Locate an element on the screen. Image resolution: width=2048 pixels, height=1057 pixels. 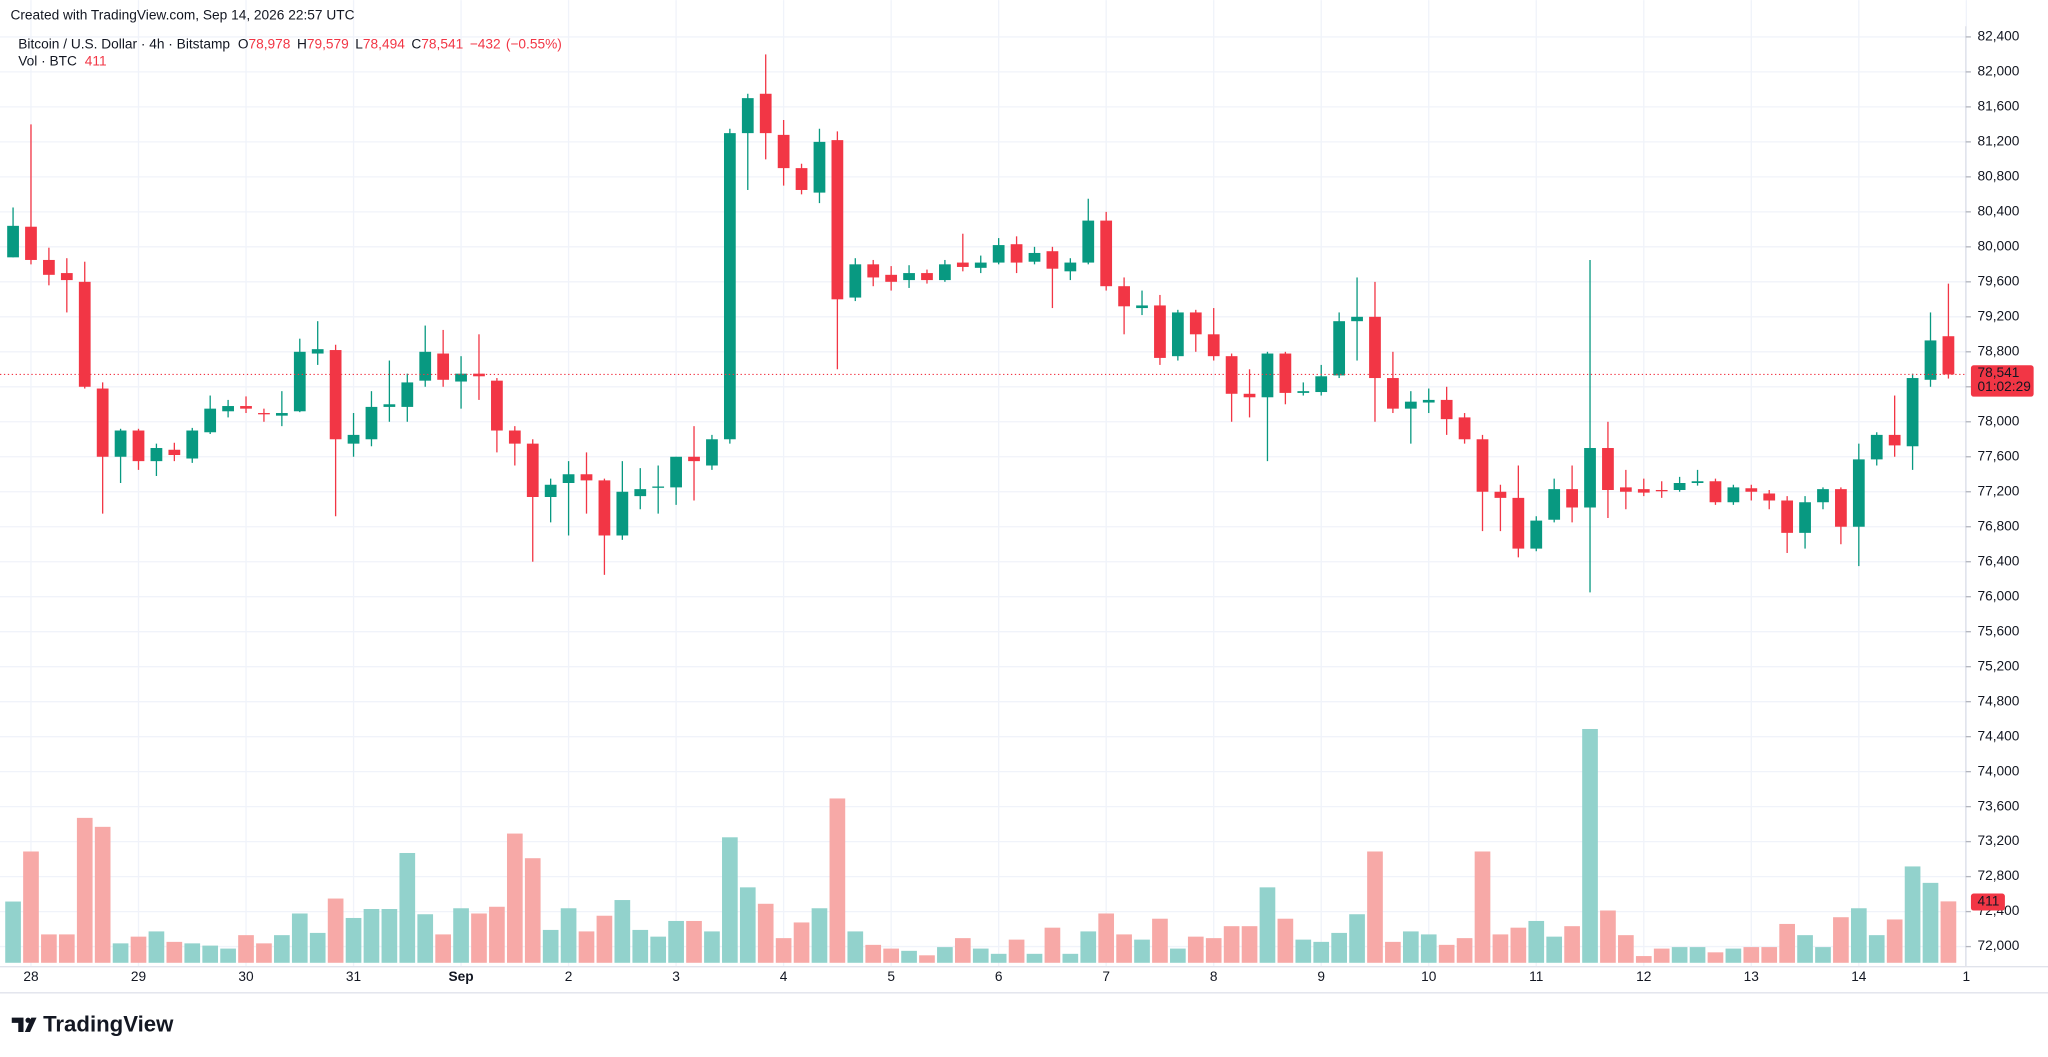
symbol: Bitcoin / U.S. Dollar · 4h · Bitstamp is located at coordinates (124, 43).